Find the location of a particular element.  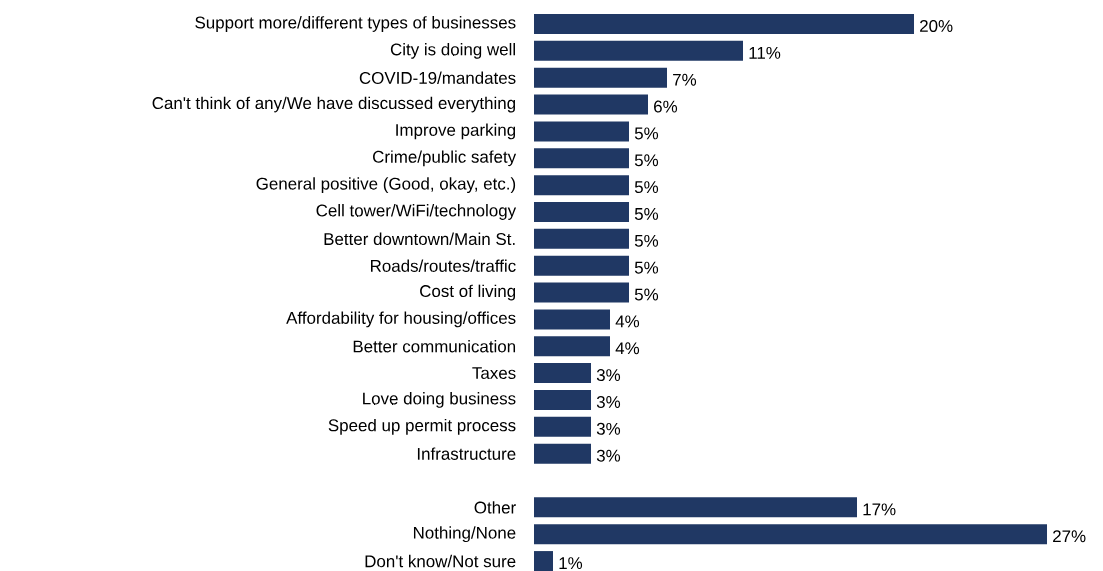

data-label: 1% is located at coordinates (571, 563).